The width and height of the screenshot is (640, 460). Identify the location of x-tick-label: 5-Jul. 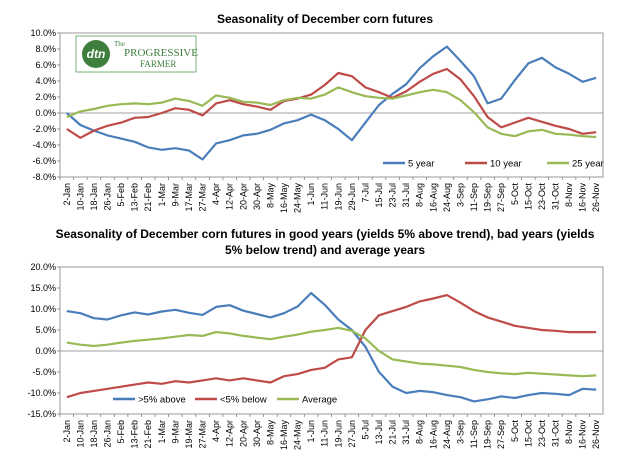
(365, 430).